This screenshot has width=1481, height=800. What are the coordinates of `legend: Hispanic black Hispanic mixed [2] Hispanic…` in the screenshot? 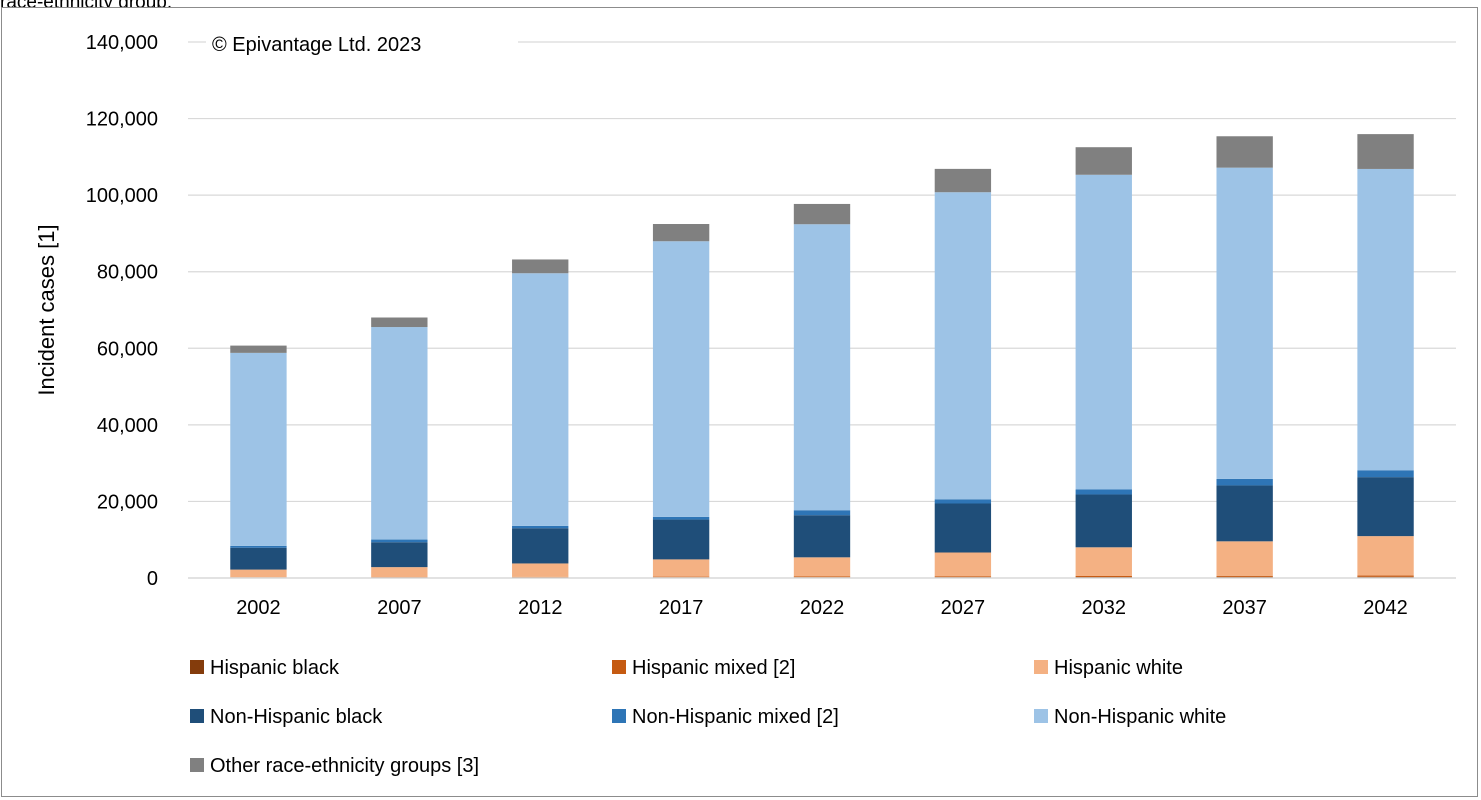 It's located at (708, 717).